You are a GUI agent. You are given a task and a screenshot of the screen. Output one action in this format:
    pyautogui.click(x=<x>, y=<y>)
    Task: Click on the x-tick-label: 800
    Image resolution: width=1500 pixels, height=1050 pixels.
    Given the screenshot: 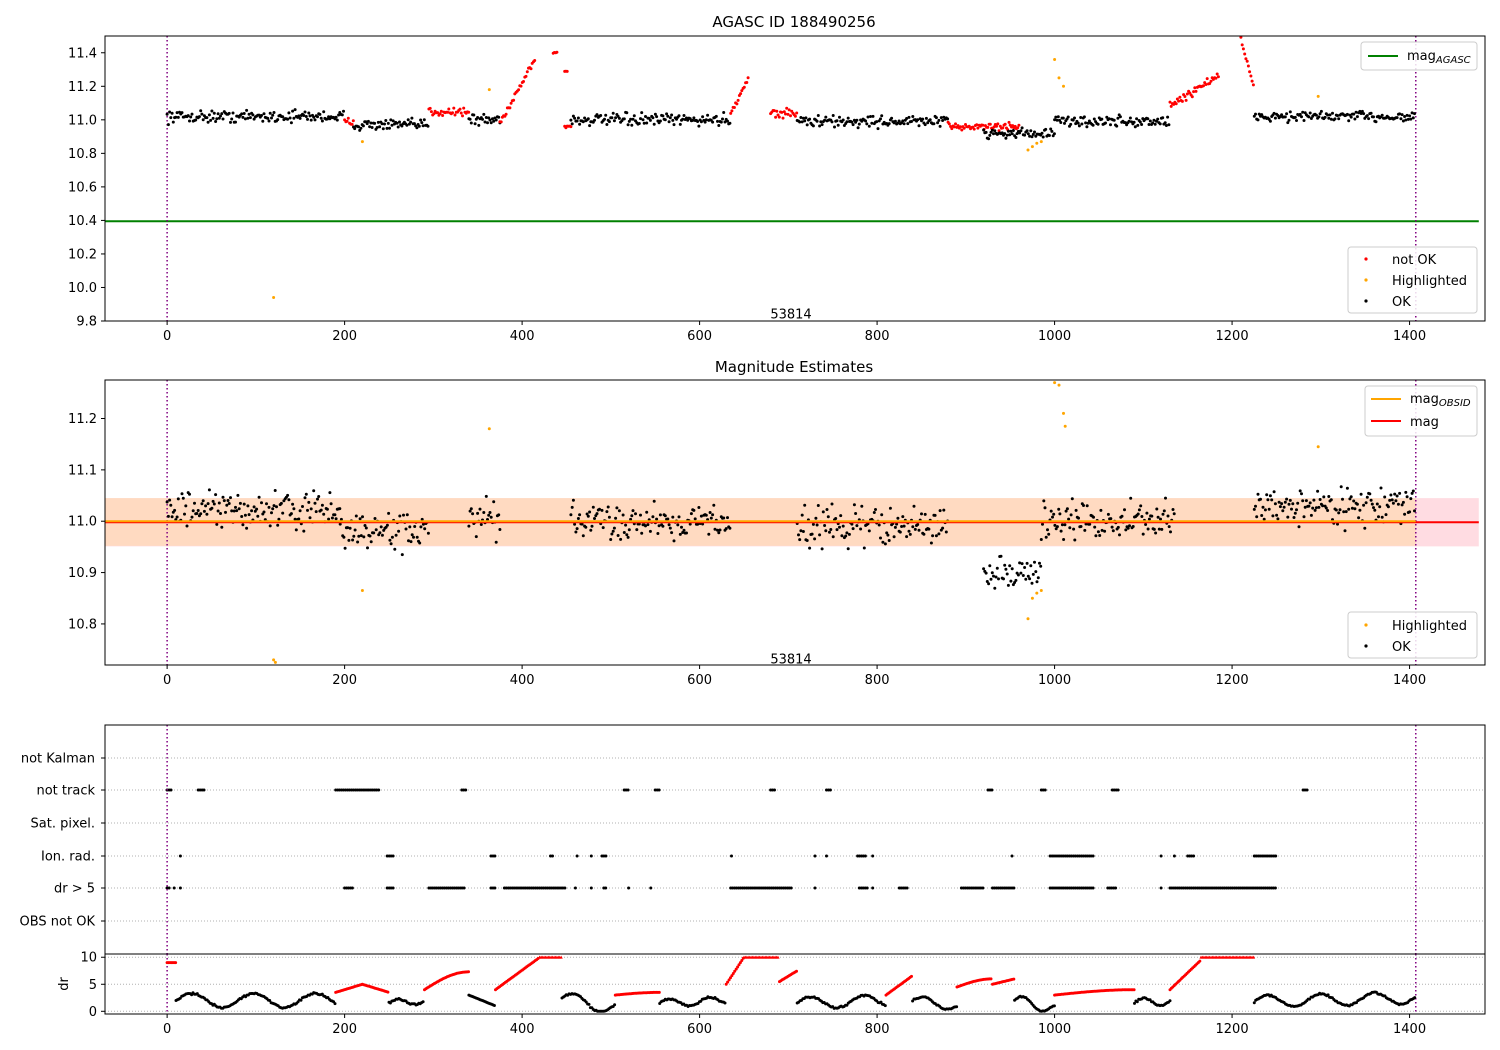 What is the action you would take?
    pyautogui.click(x=877, y=1029)
    